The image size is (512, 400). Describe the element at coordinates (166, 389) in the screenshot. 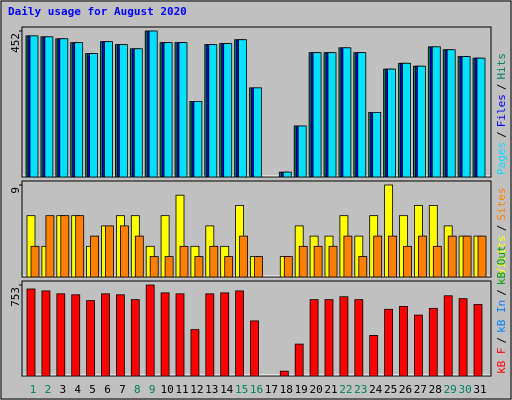

I see `x-tick-label: 10` at that location.